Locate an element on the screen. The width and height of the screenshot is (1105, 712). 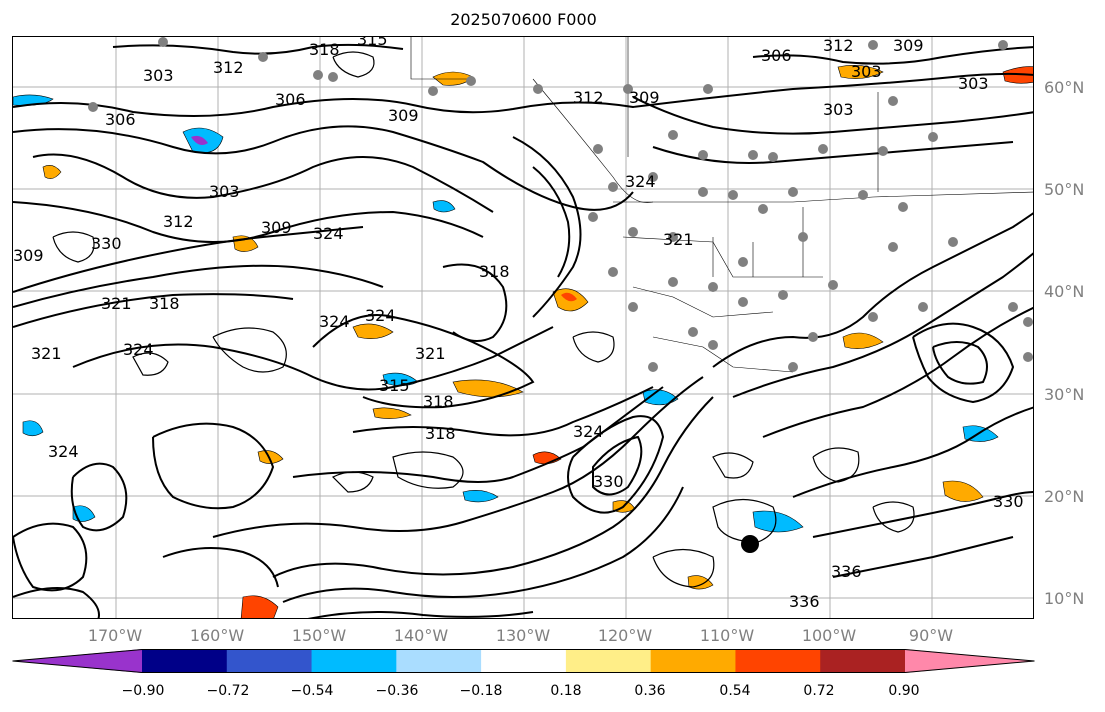
lat-label: 10°N is located at coordinates (1064, 598).